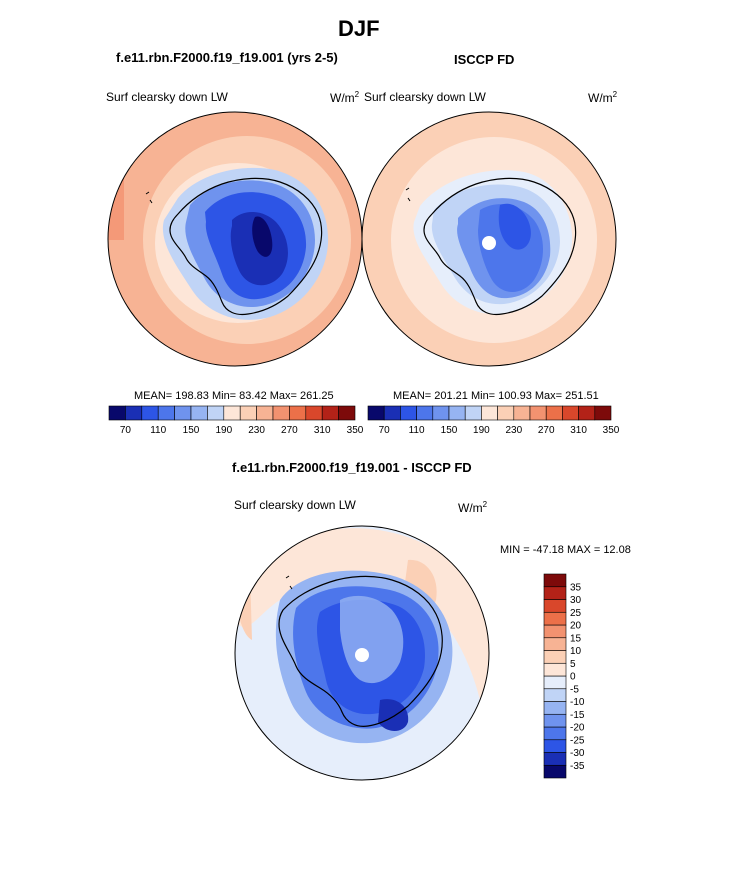 Image resolution: width=733 pixels, height=882 pixels. I want to click on panel1-units: W/m2, so click(345, 97).